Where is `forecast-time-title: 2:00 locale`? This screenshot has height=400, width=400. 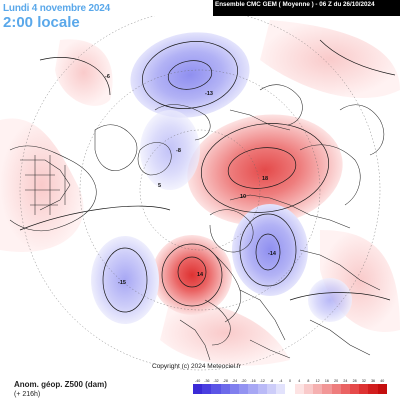
forecast-time-title: 2:00 locale is located at coordinates (41, 22).